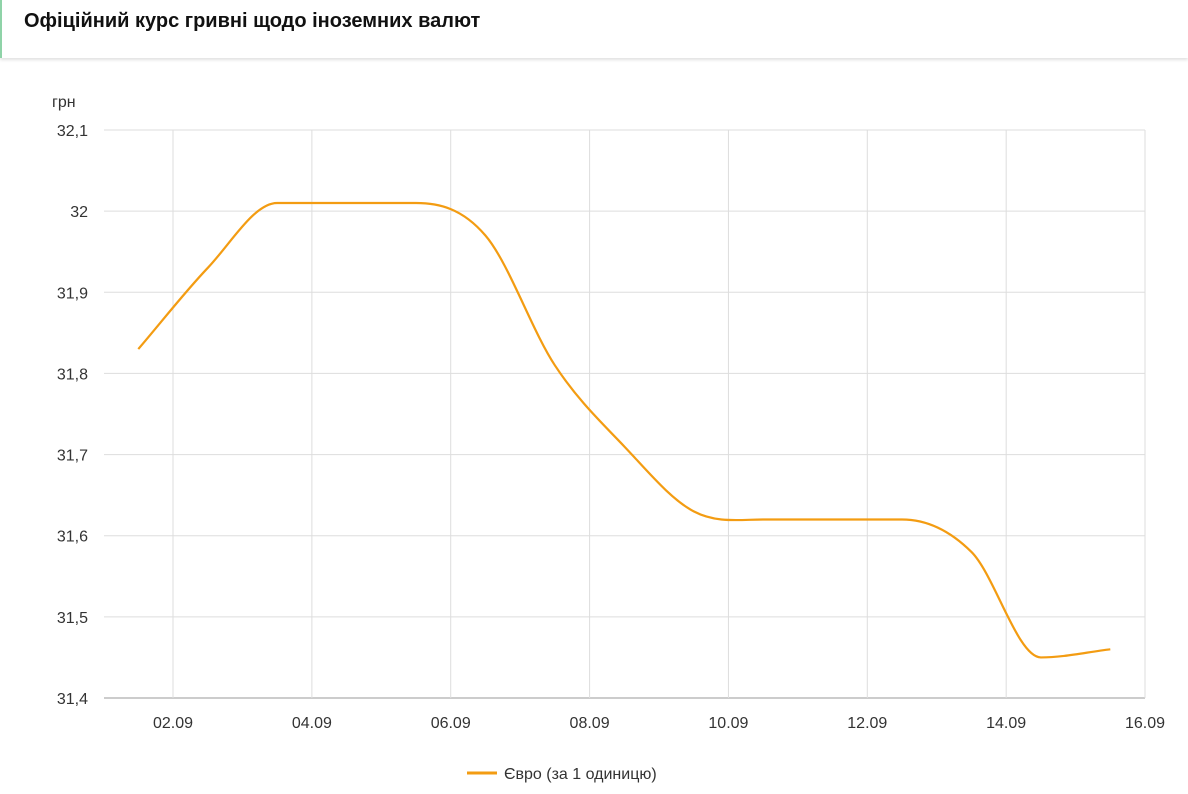 This screenshot has width=1188, height=794. I want to click on x-tick-label: 10.09, so click(728, 723).